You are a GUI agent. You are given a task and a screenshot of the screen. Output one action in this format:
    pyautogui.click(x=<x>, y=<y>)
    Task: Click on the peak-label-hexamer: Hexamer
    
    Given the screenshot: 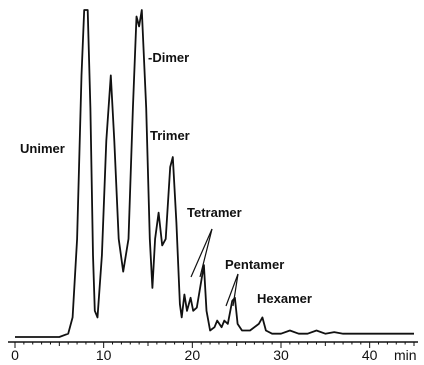 What is the action you would take?
    pyautogui.click(x=284, y=298)
    